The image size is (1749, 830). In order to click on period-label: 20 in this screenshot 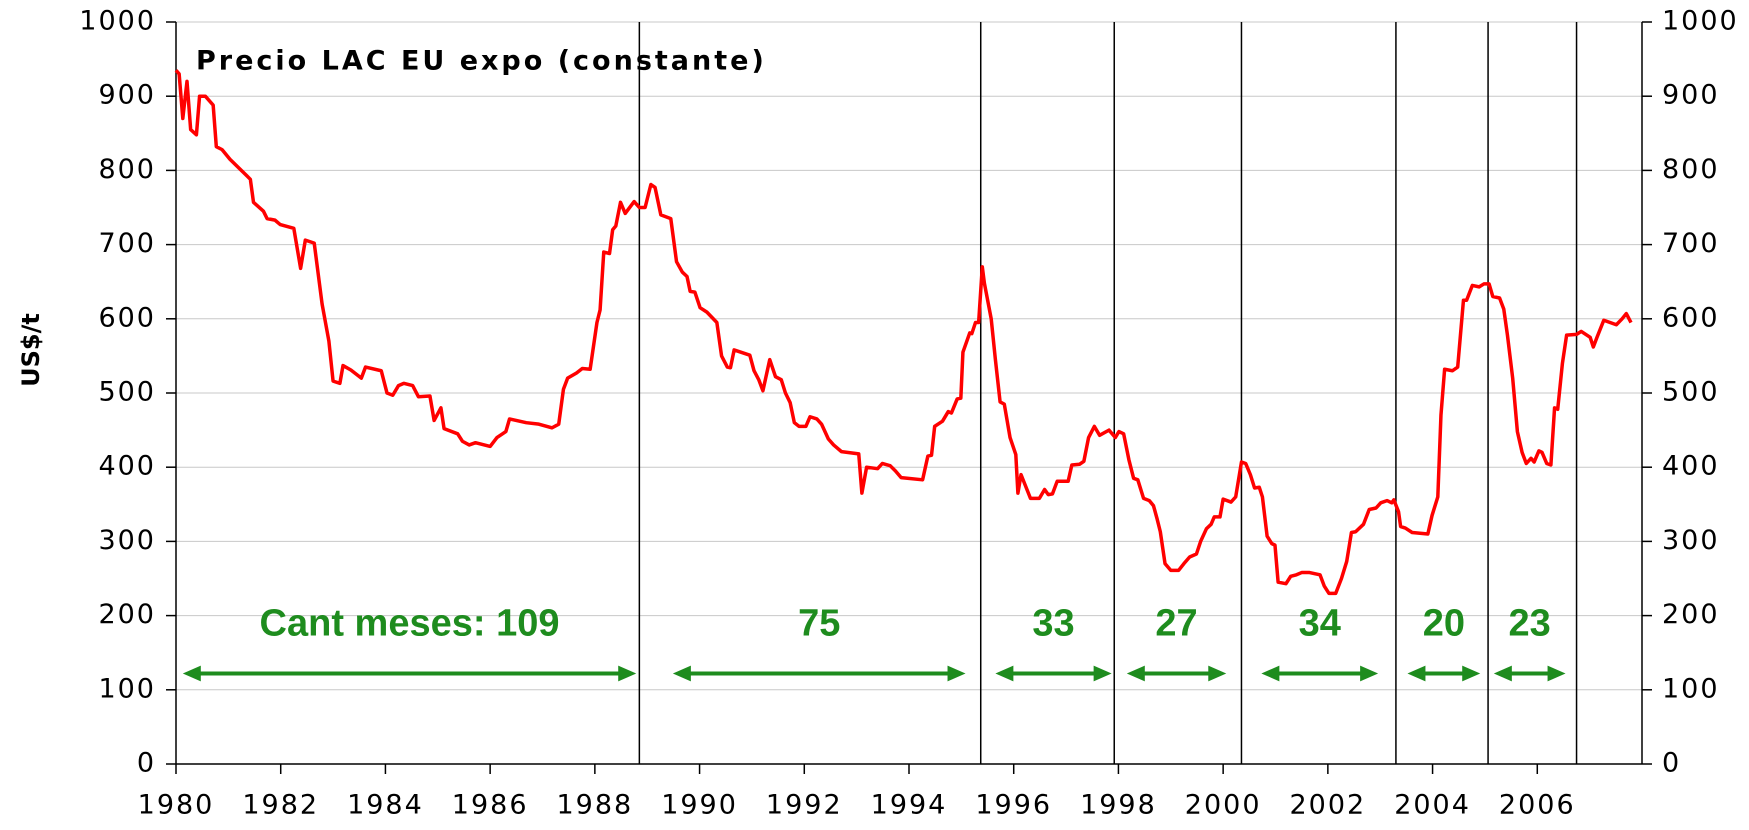, I will do `click(1444, 623)`.